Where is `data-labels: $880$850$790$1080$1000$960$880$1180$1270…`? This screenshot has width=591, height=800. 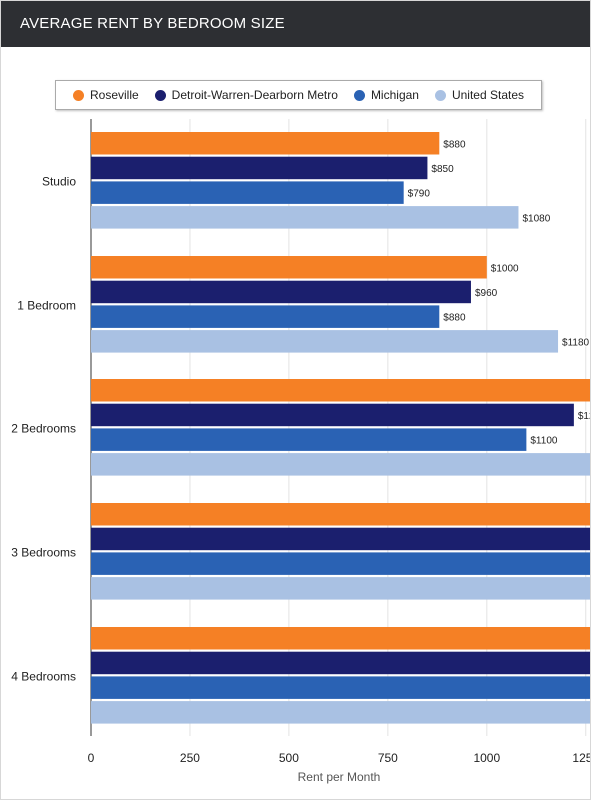
data-labels: $880$850$790$1080$1000$960$880$1180$1270… is located at coordinates (498, 293).